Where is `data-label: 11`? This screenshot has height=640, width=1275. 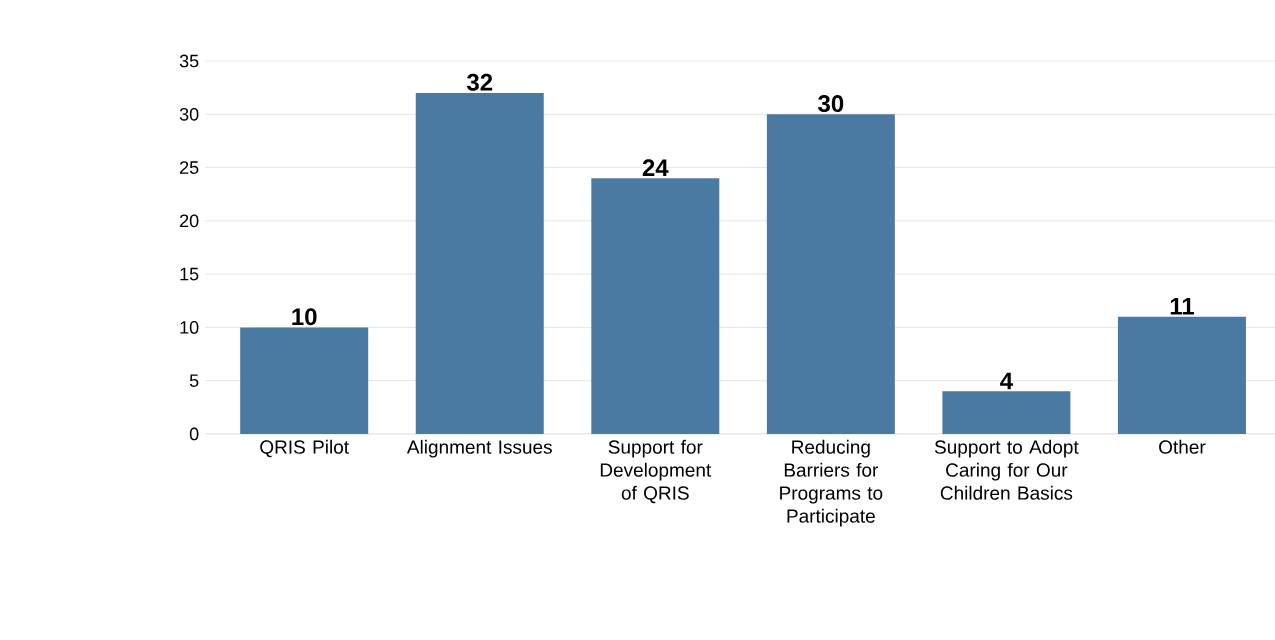
data-label: 11 is located at coordinates (1182, 306).